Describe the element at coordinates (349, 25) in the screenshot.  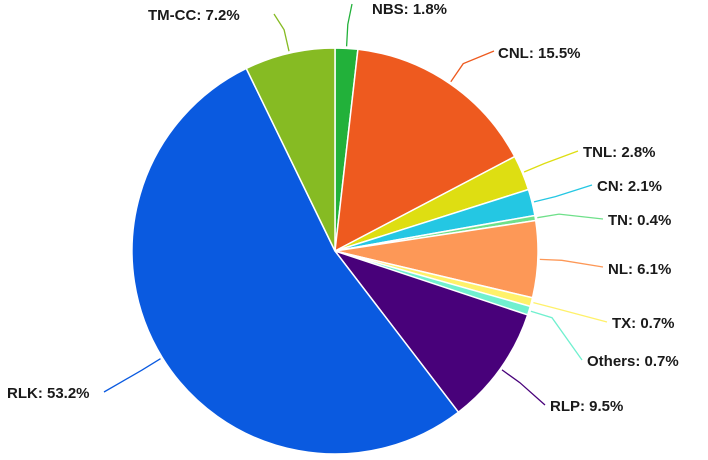
I see `leader-line-nbs` at that location.